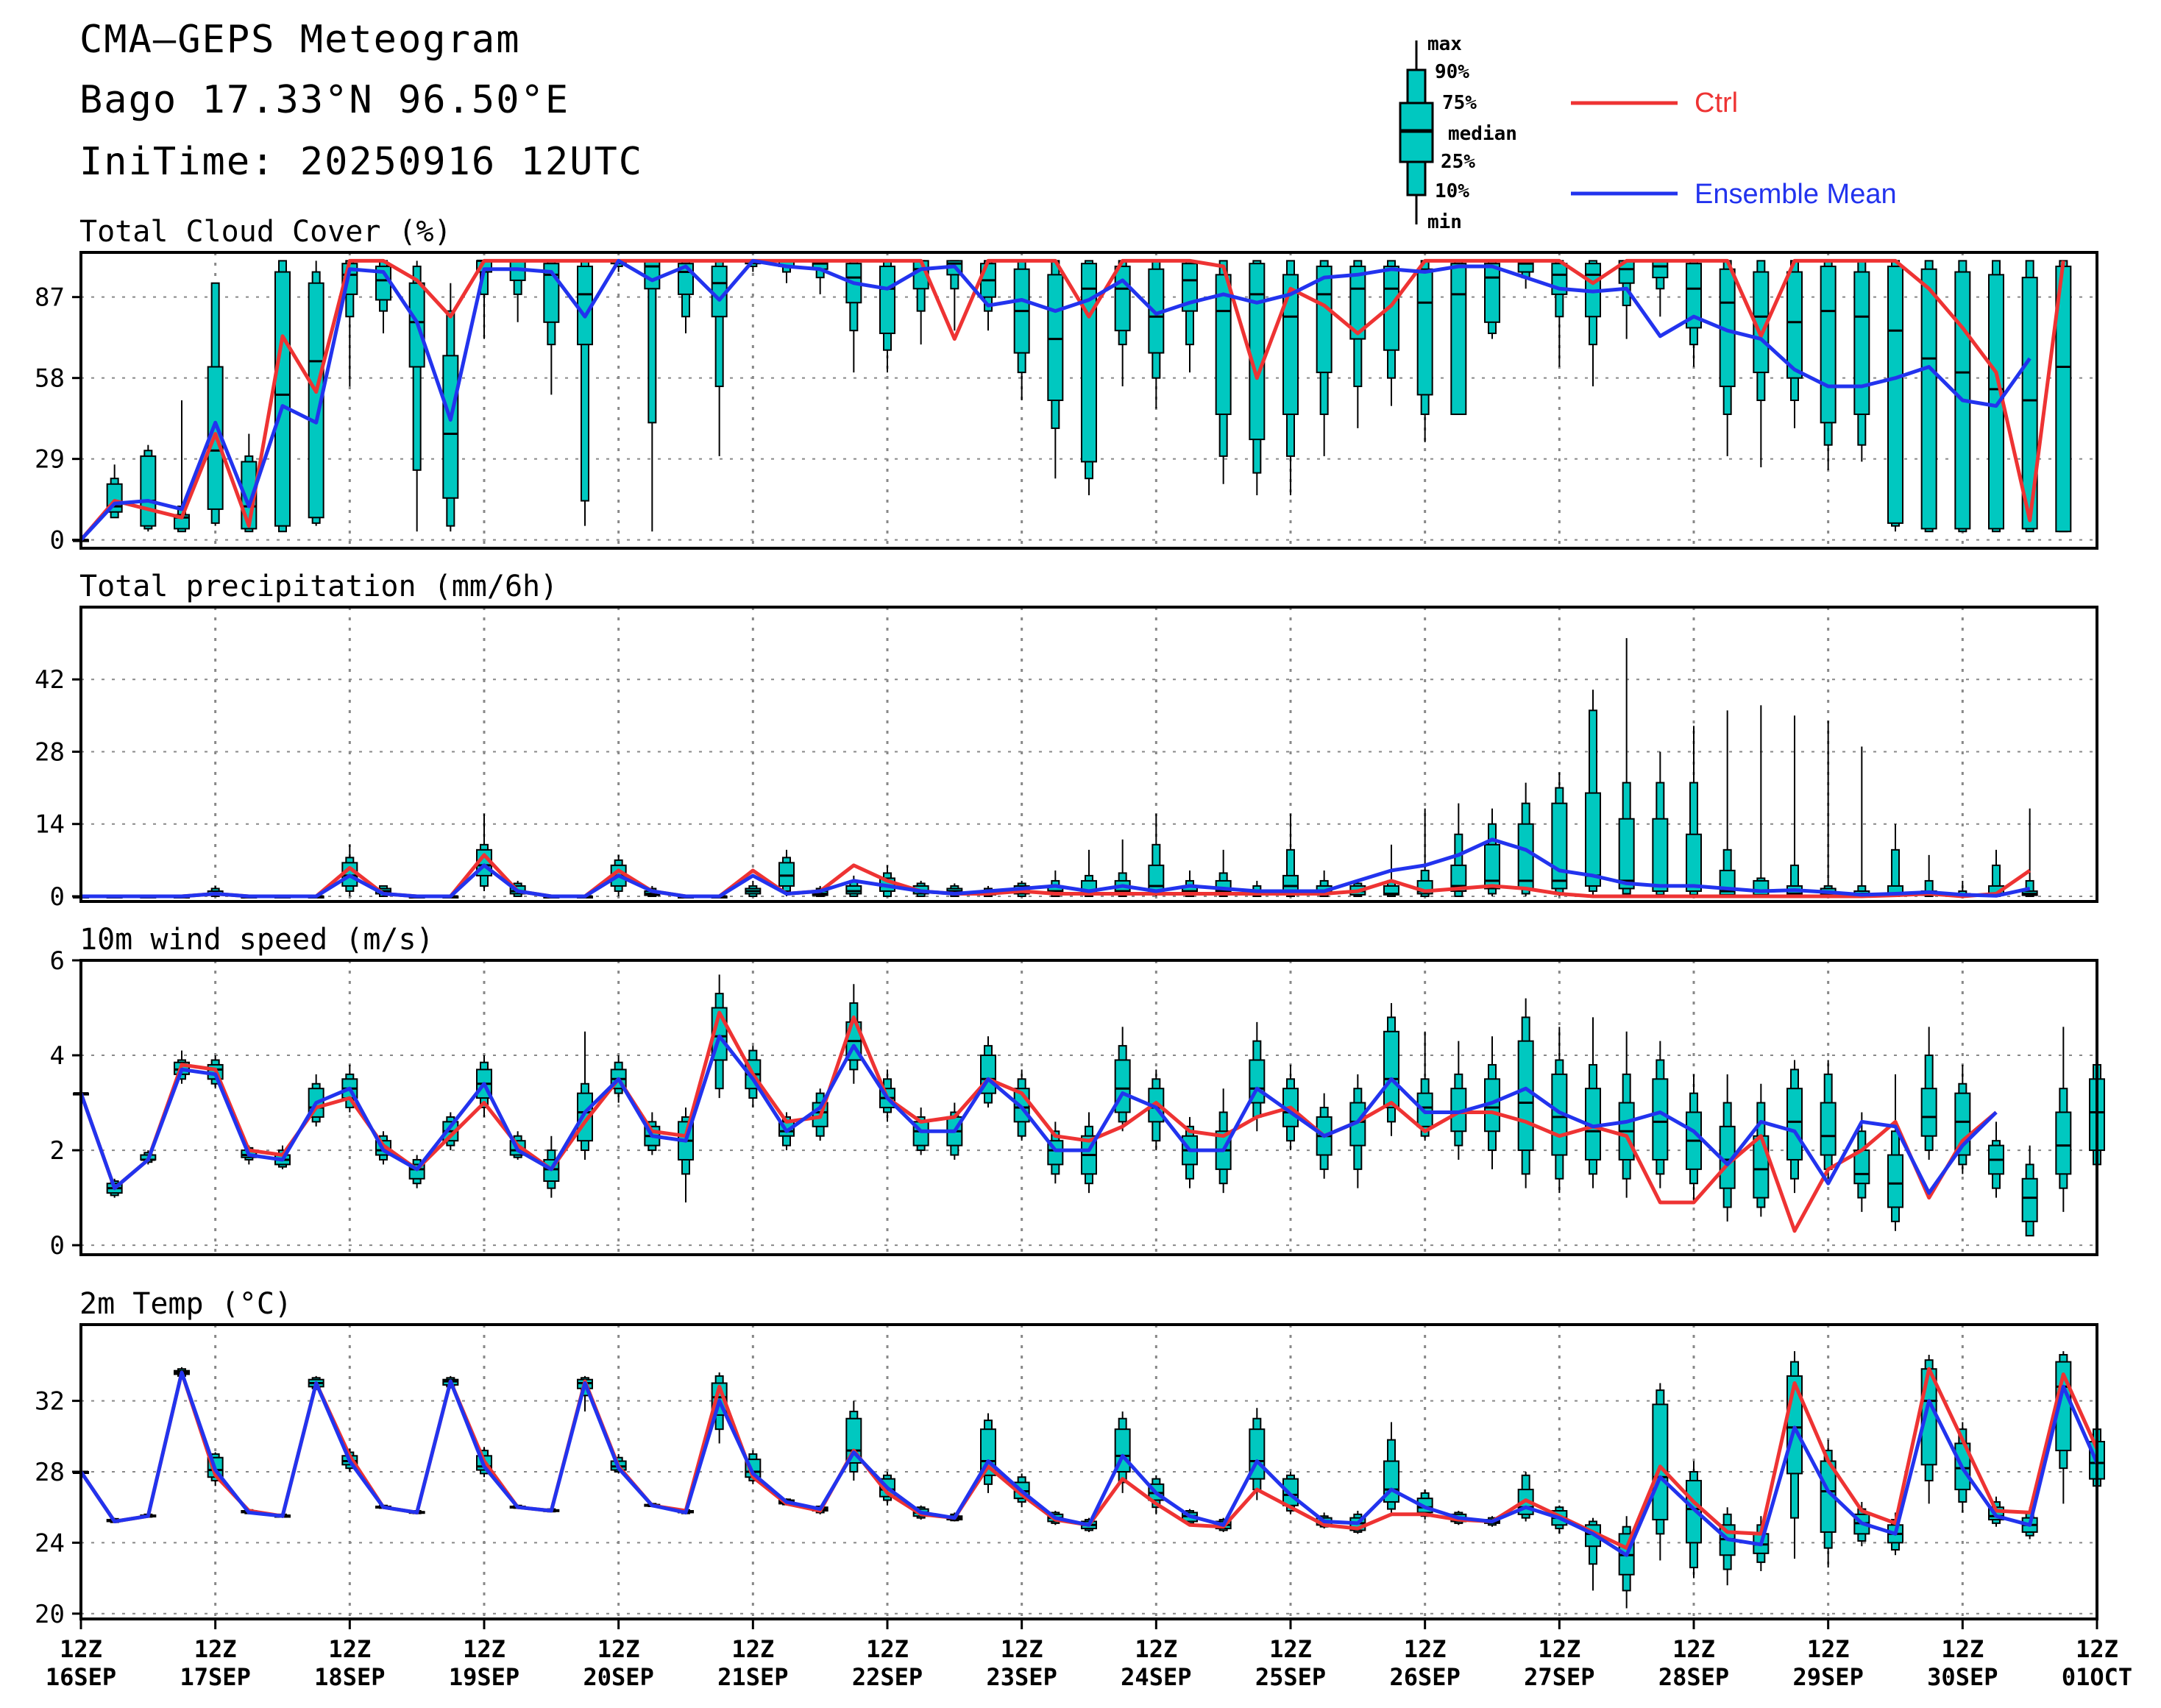 The image size is (2161, 1708). Describe the element at coordinates (1022, 1677) in the screenshot. I see `x-tick-day: 23SEP` at that location.